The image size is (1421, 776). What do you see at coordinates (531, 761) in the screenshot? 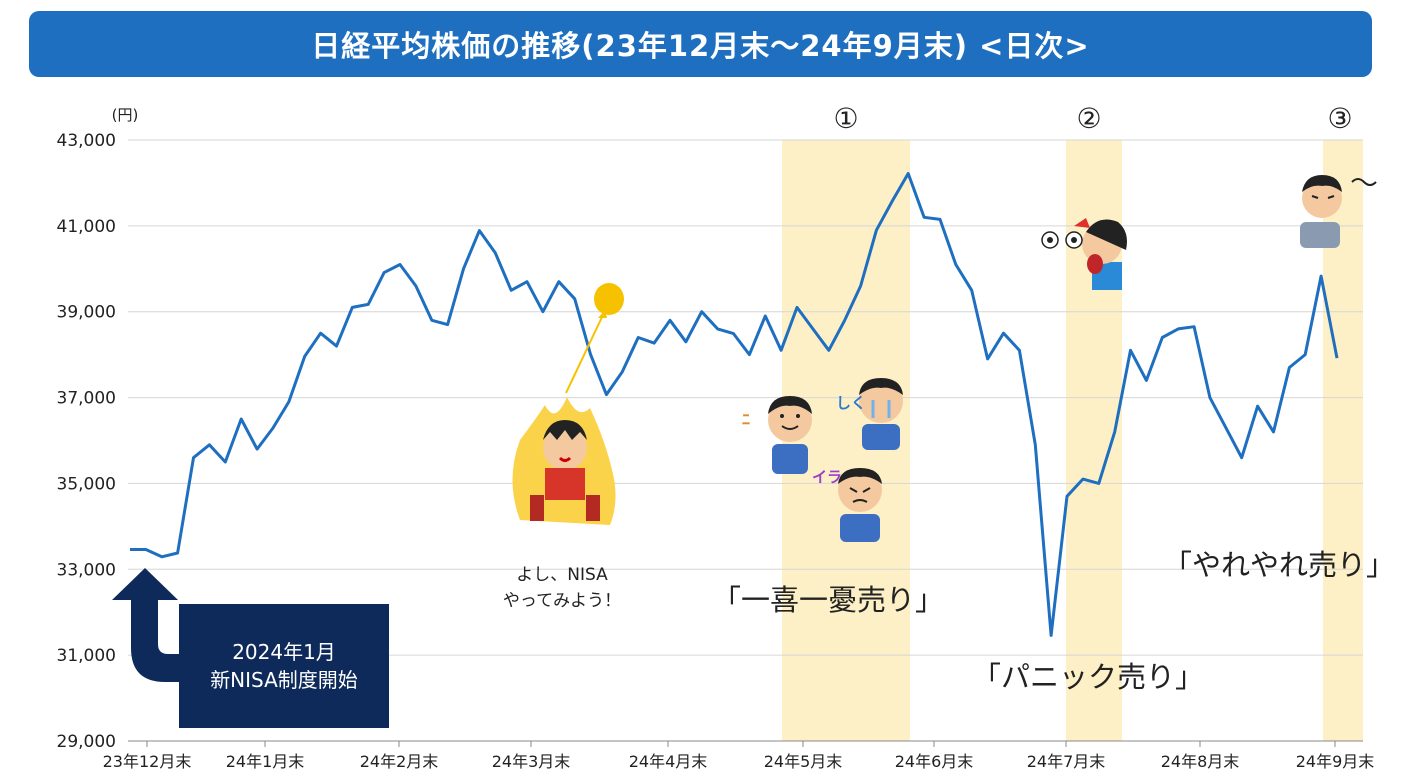
I see `x-tick-label: 24年3月末` at bounding box center [531, 761].